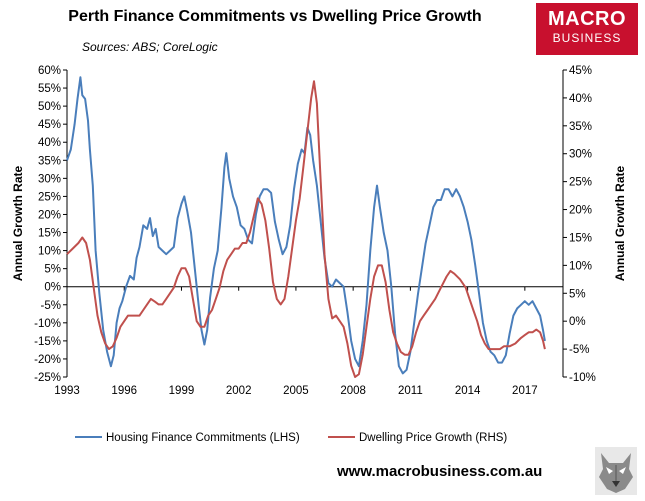 The image size is (645, 501). Describe the element at coordinates (580, 183) in the screenshot. I see `y-right-tick-label: 25%` at that location.